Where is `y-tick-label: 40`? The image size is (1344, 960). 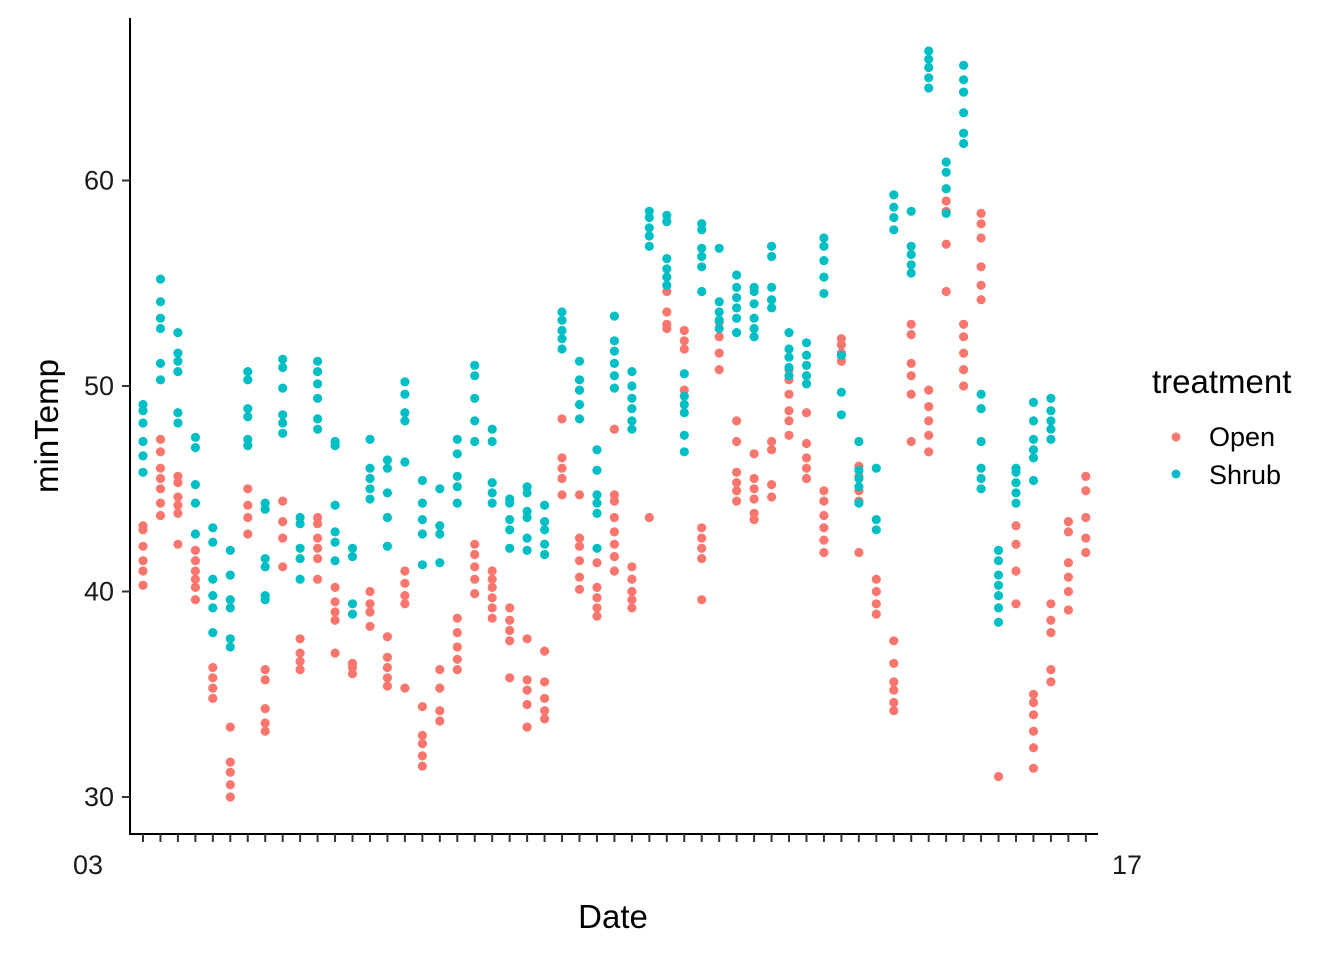
y-tick-label: 40 is located at coordinates (99, 592).